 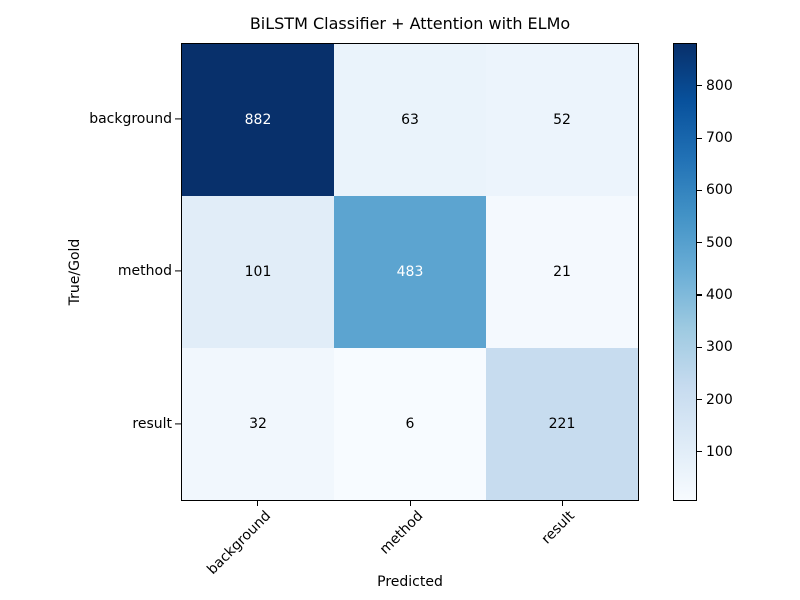 What do you see at coordinates (719, 295) in the screenshot?
I see `colorbar-tick-label: 400` at bounding box center [719, 295].